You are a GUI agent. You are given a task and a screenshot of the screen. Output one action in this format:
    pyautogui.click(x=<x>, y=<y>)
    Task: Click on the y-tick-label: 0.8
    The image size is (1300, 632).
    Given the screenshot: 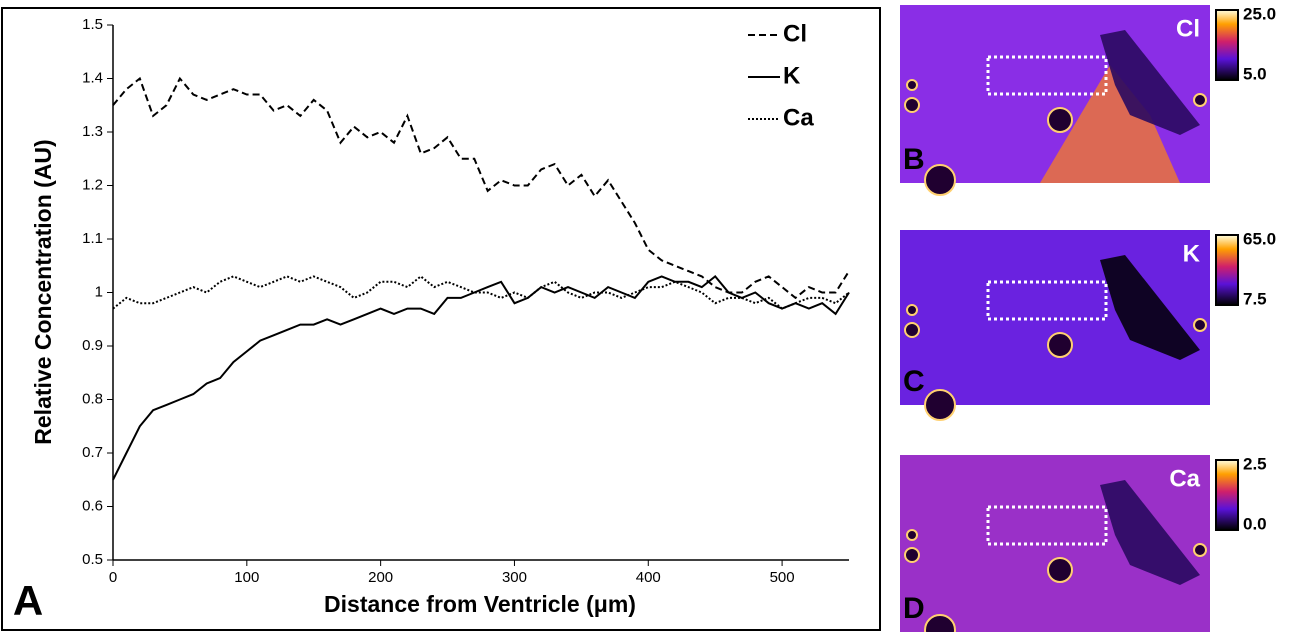 What is the action you would take?
    pyautogui.click(x=92, y=398)
    